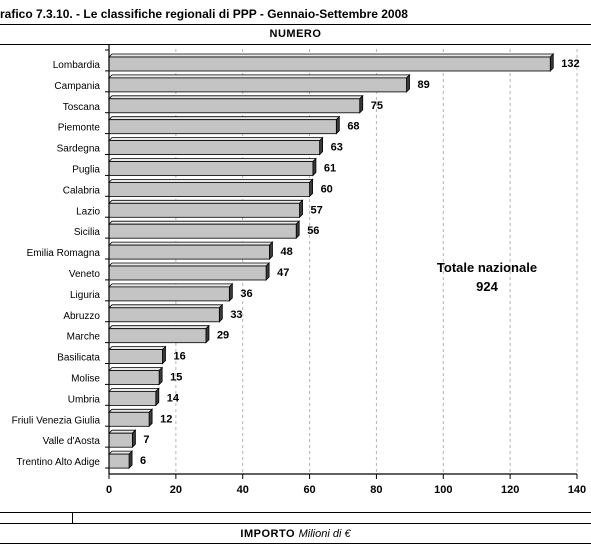 The height and width of the screenshot is (548, 591). Describe the element at coordinates (295, 34) in the screenshot. I see `section-label-numero: NUMERO` at that location.